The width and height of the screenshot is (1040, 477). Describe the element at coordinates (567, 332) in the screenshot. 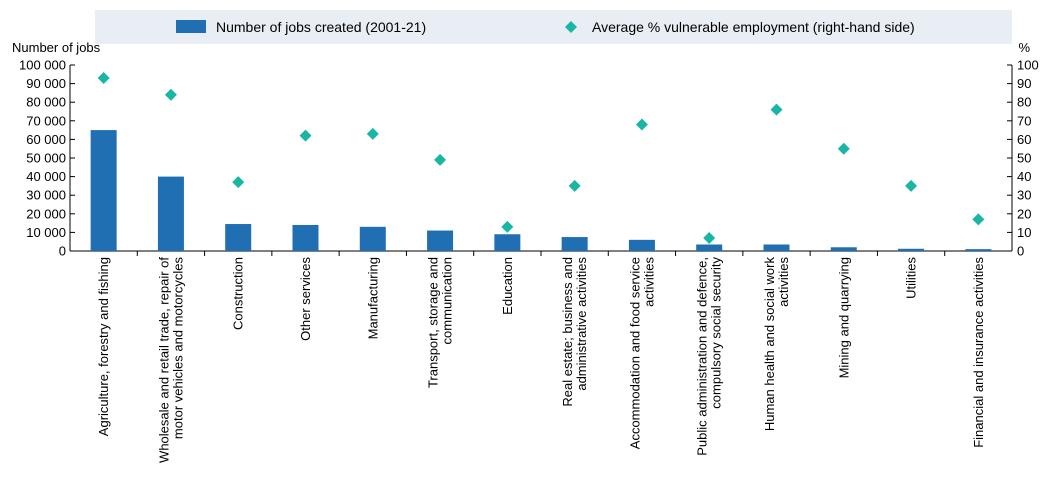

I see `category-label-line: Real estate; business and` at that location.